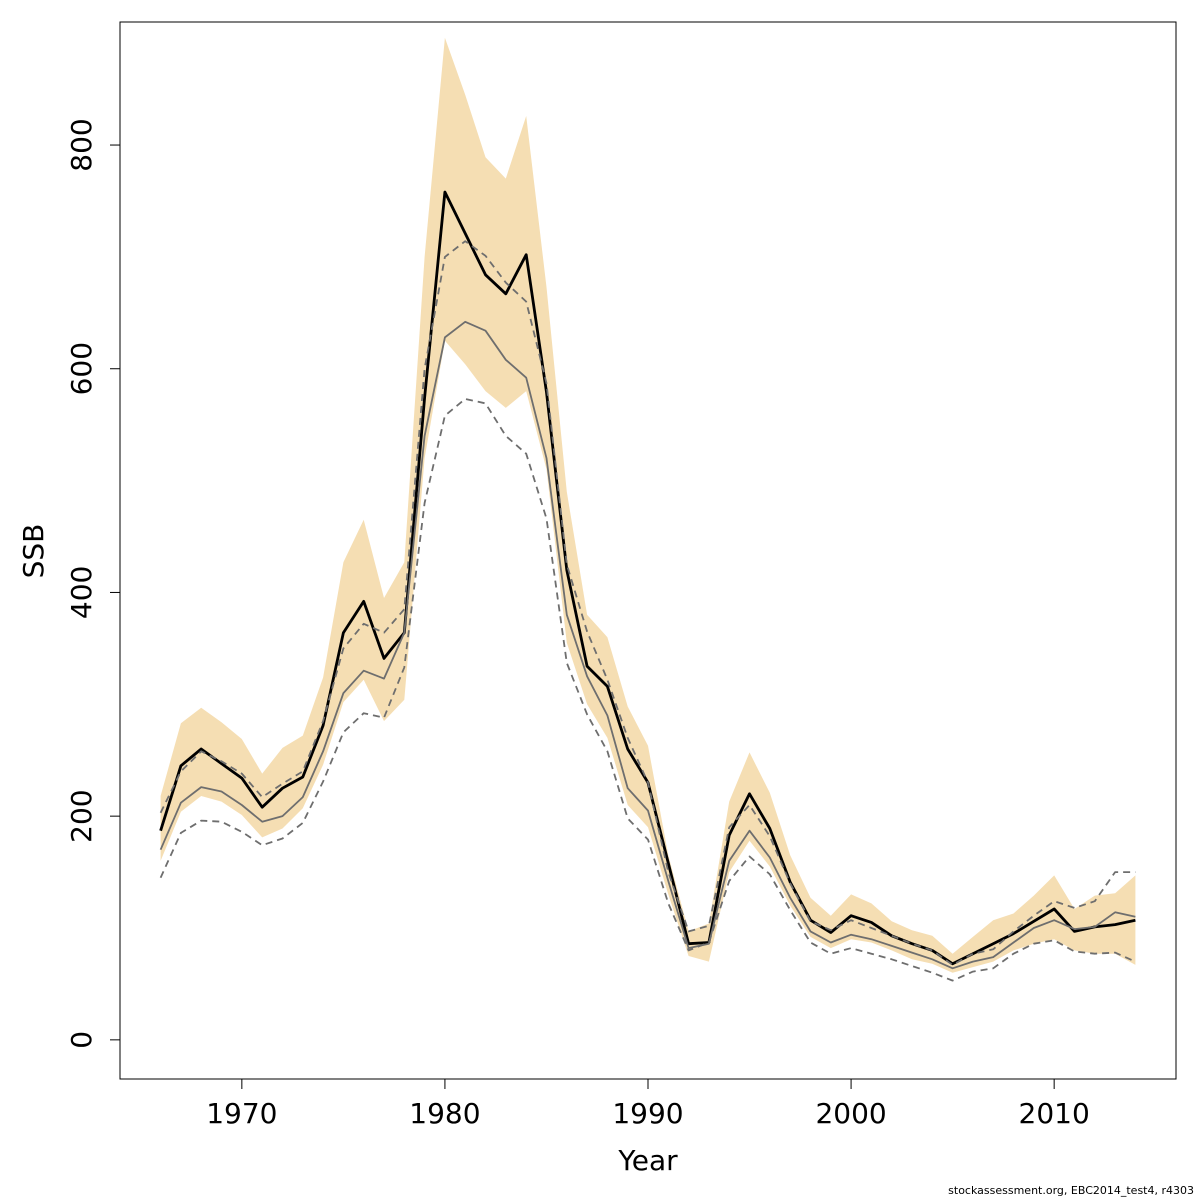 The image size is (1200, 1200). I want to click on y-tick-label: 200, so click(81, 815).